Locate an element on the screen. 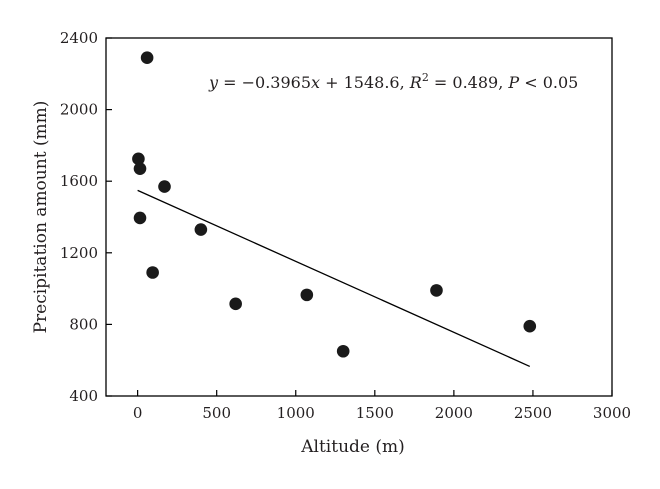 The width and height of the screenshot is (660, 489). y-tick-label: 1200 is located at coordinates (79, 253).